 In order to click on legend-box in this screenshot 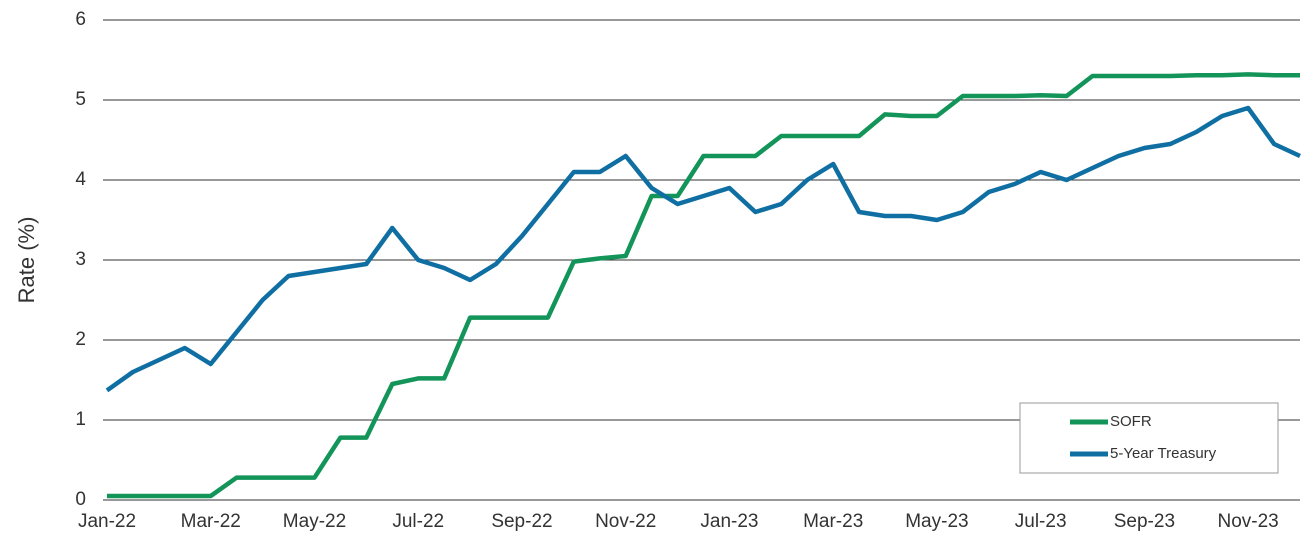, I will do `click(1149, 438)`.